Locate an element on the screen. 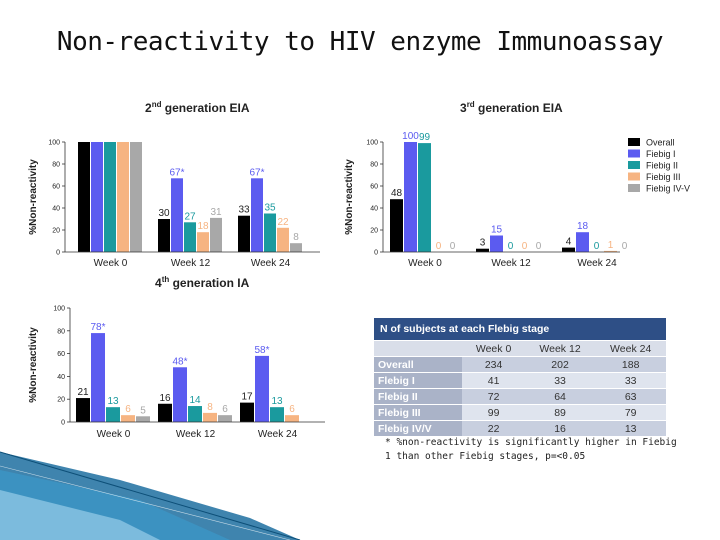  data-label: 78* is located at coordinates (97, 327).